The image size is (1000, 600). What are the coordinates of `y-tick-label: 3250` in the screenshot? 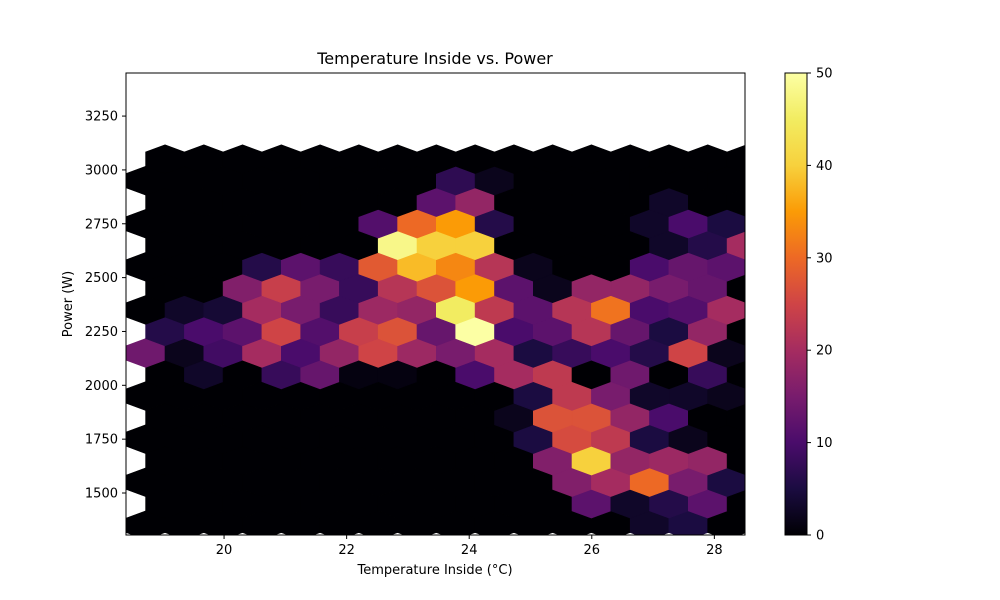 It's located at (101, 117).